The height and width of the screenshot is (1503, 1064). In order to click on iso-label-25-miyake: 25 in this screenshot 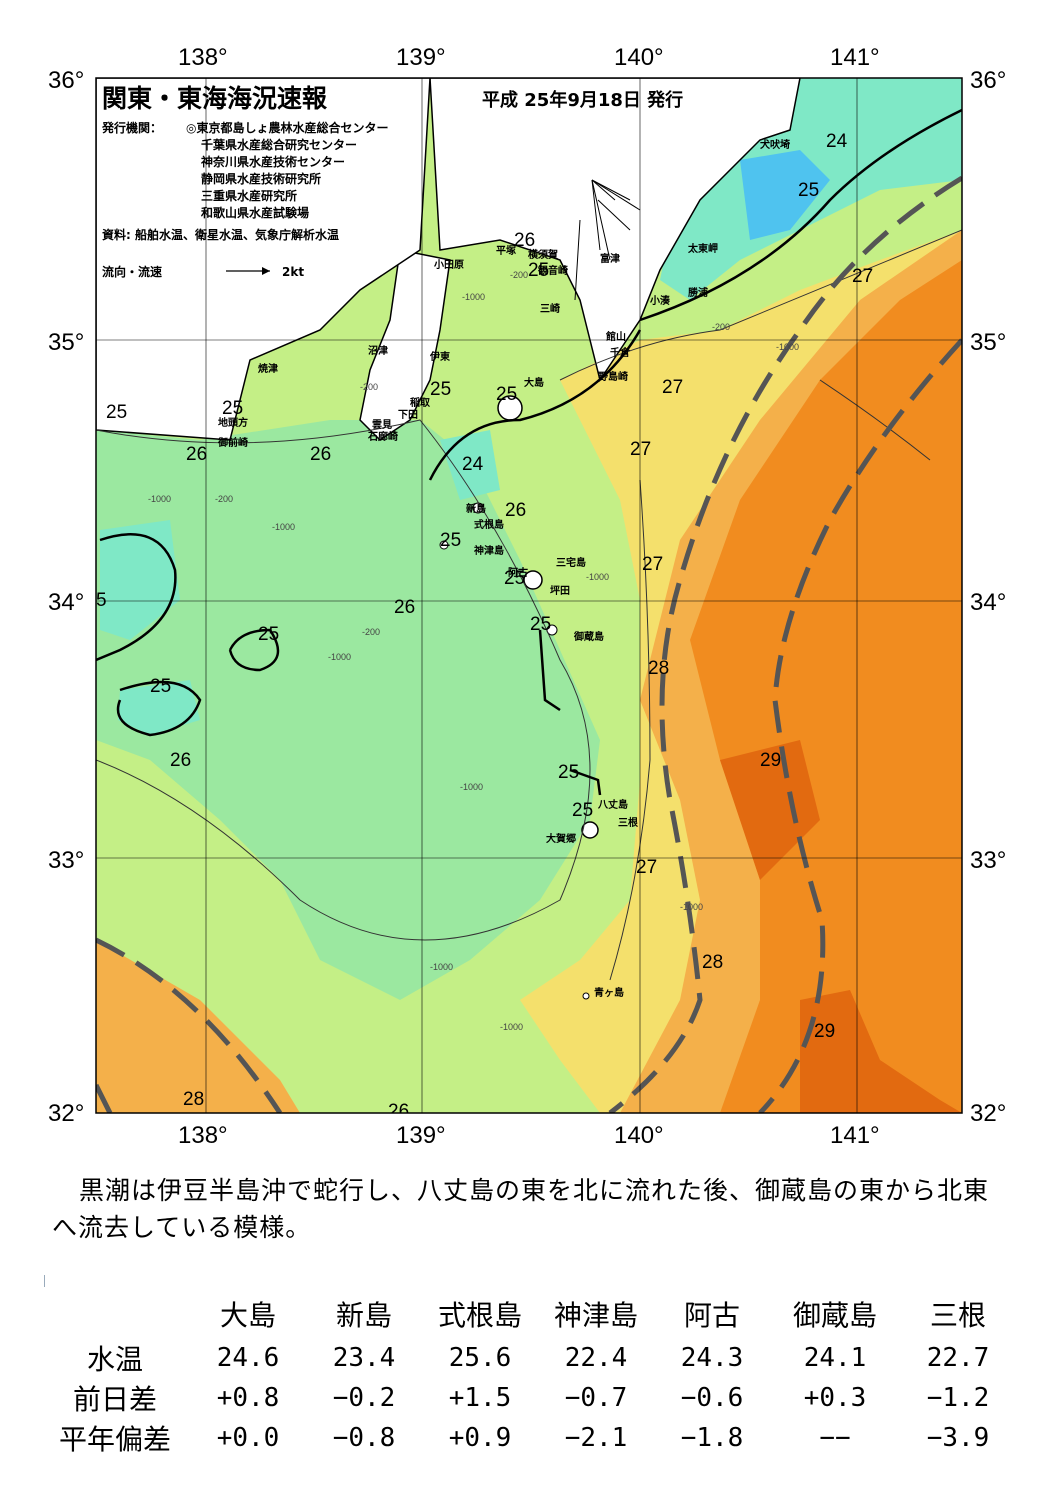, I will do `click(514, 578)`.